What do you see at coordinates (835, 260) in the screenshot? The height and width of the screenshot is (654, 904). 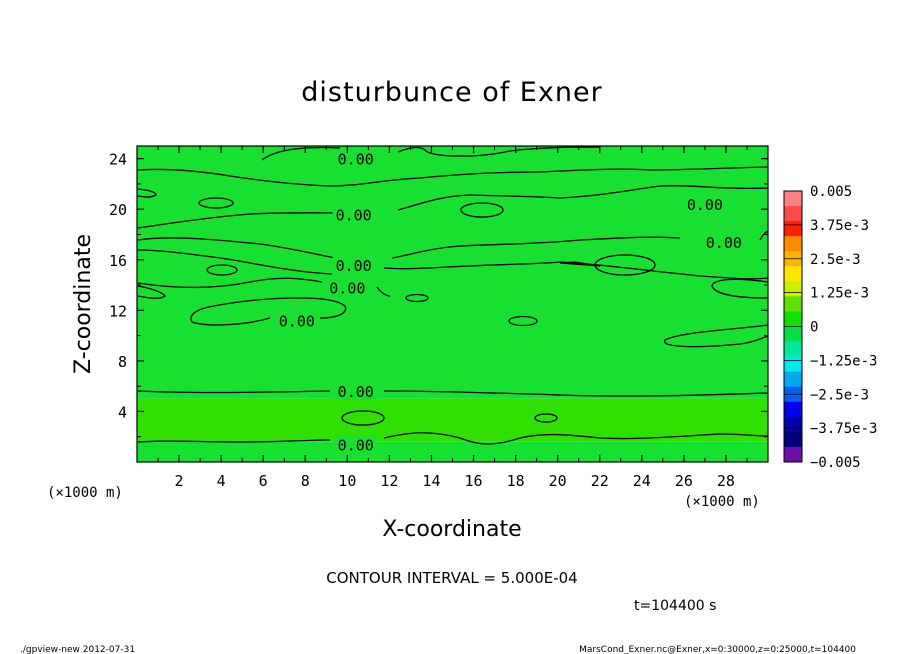 I see `colorbar-label: 2.5e-3` at bounding box center [835, 260].